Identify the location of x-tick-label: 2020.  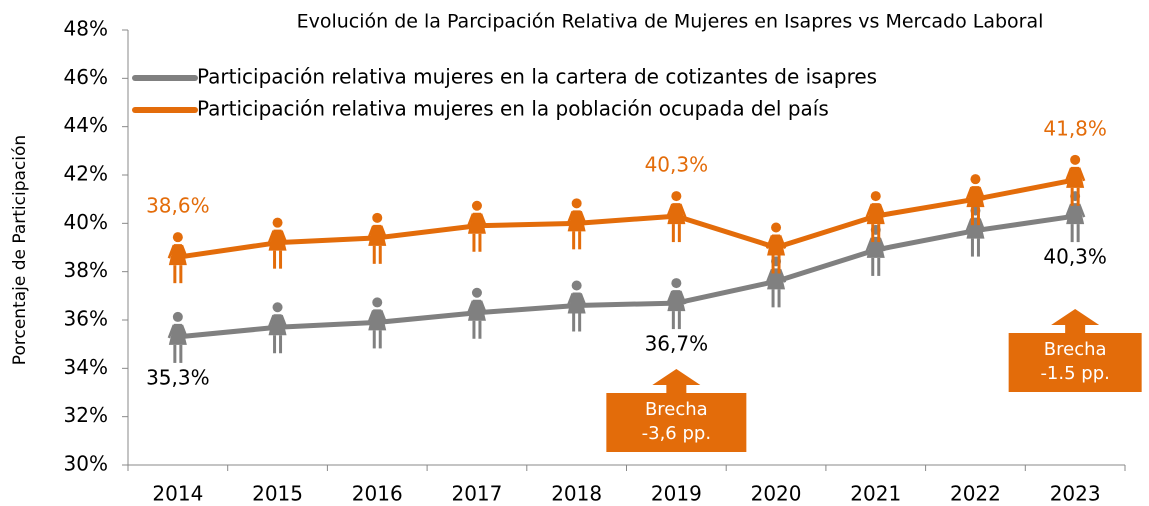
(776, 494).